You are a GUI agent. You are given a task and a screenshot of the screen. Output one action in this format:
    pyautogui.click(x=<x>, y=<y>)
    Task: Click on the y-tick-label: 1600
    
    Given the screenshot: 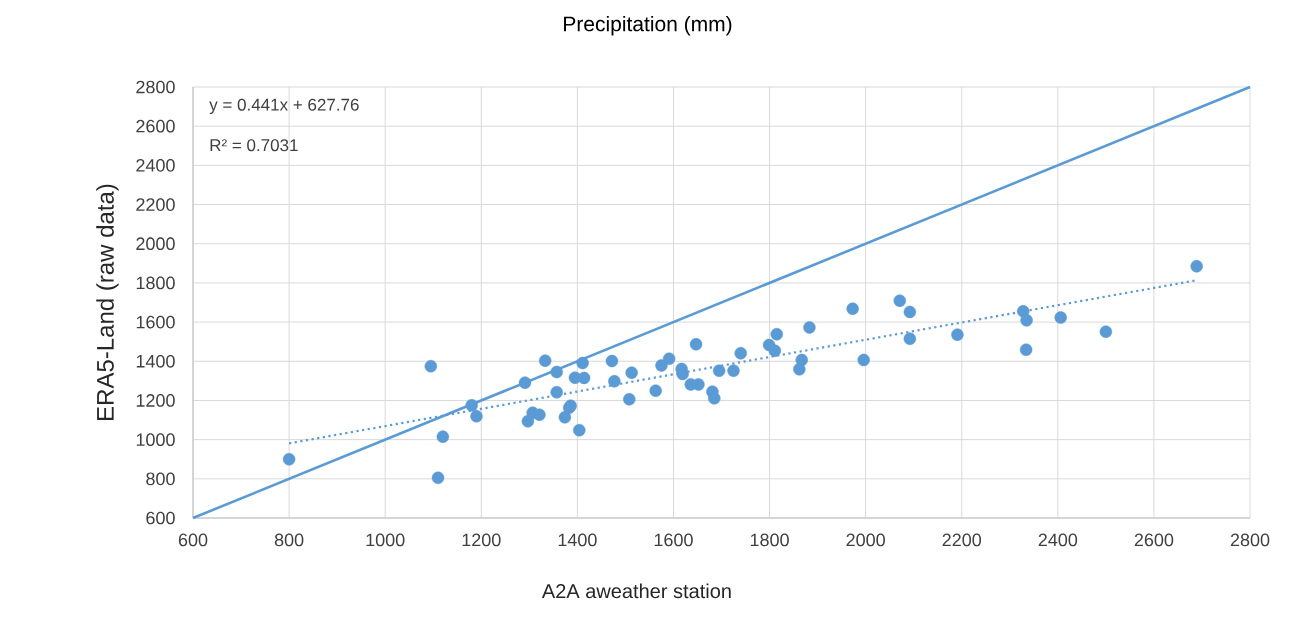 What is the action you would take?
    pyautogui.click(x=155, y=322)
    